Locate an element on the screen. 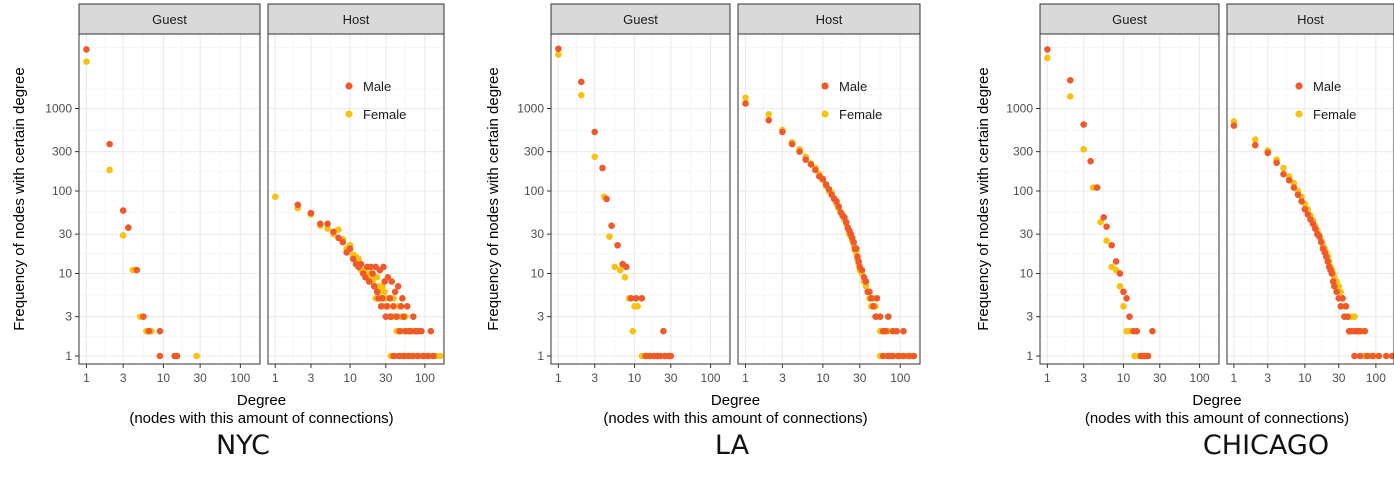  y-tick-label: 300 is located at coordinates (62, 152).